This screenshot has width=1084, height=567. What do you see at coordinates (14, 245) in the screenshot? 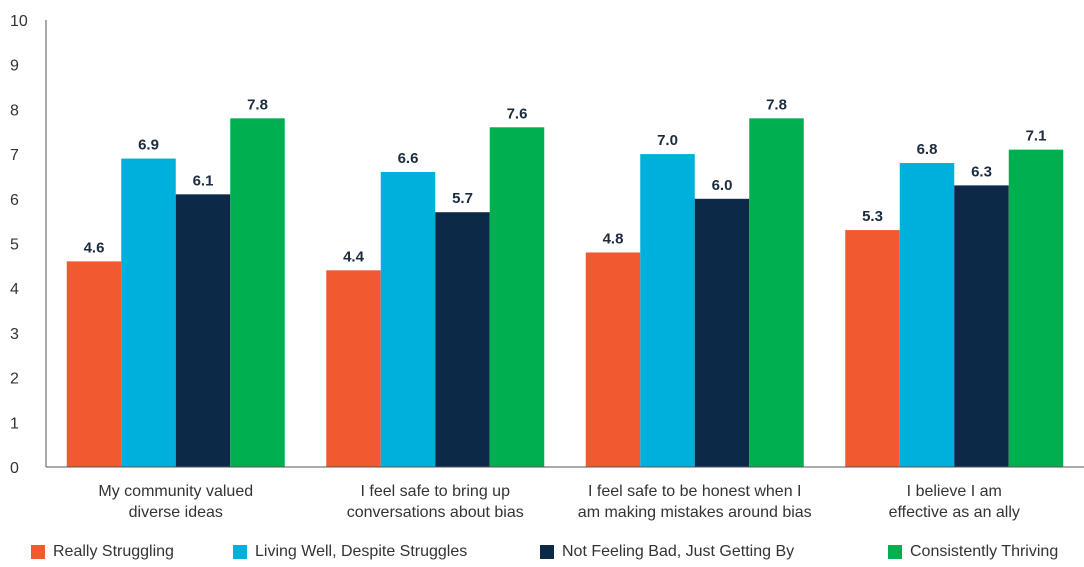
I see `y-tick-label: 5` at bounding box center [14, 245].